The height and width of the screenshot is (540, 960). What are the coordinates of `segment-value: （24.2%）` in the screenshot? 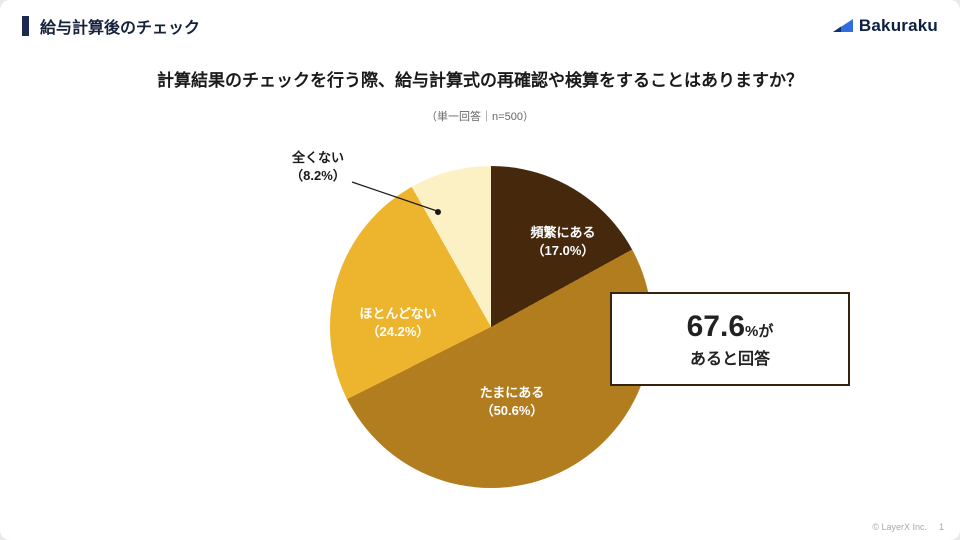 It's located at (398, 331).